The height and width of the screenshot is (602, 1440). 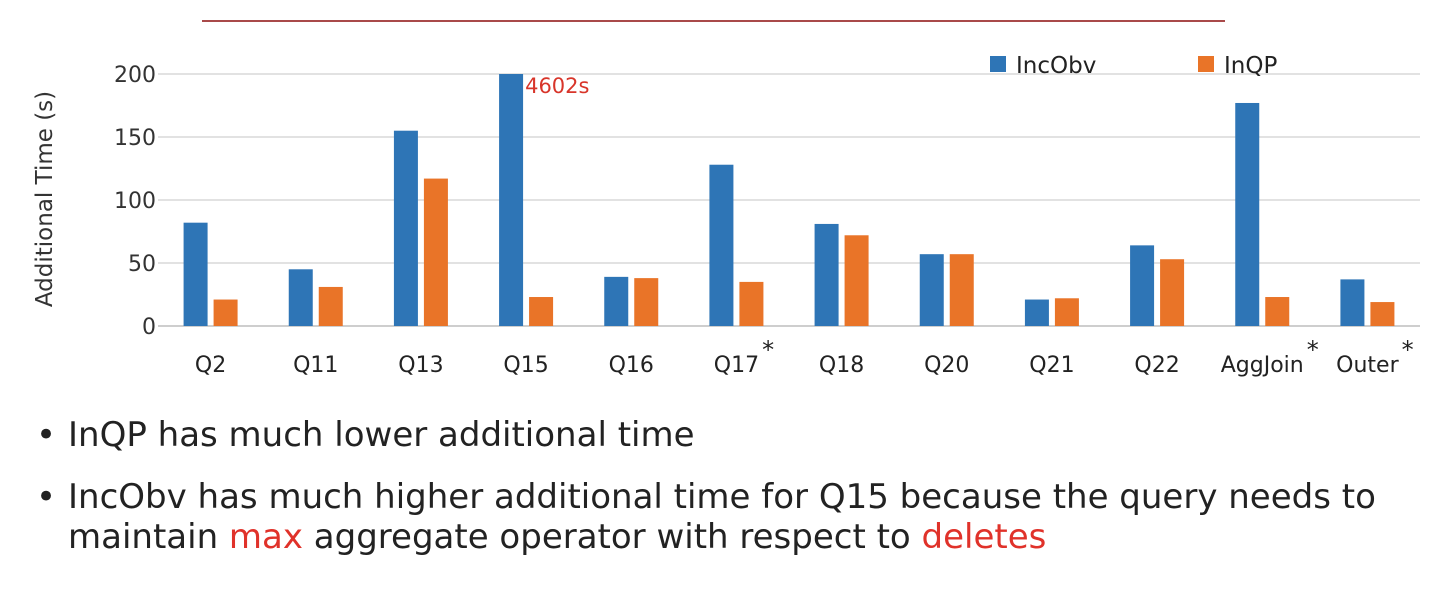 What do you see at coordinates (1250, 66) in the screenshot?
I see `legend-label-inqp: InQP` at bounding box center [1250, 66].